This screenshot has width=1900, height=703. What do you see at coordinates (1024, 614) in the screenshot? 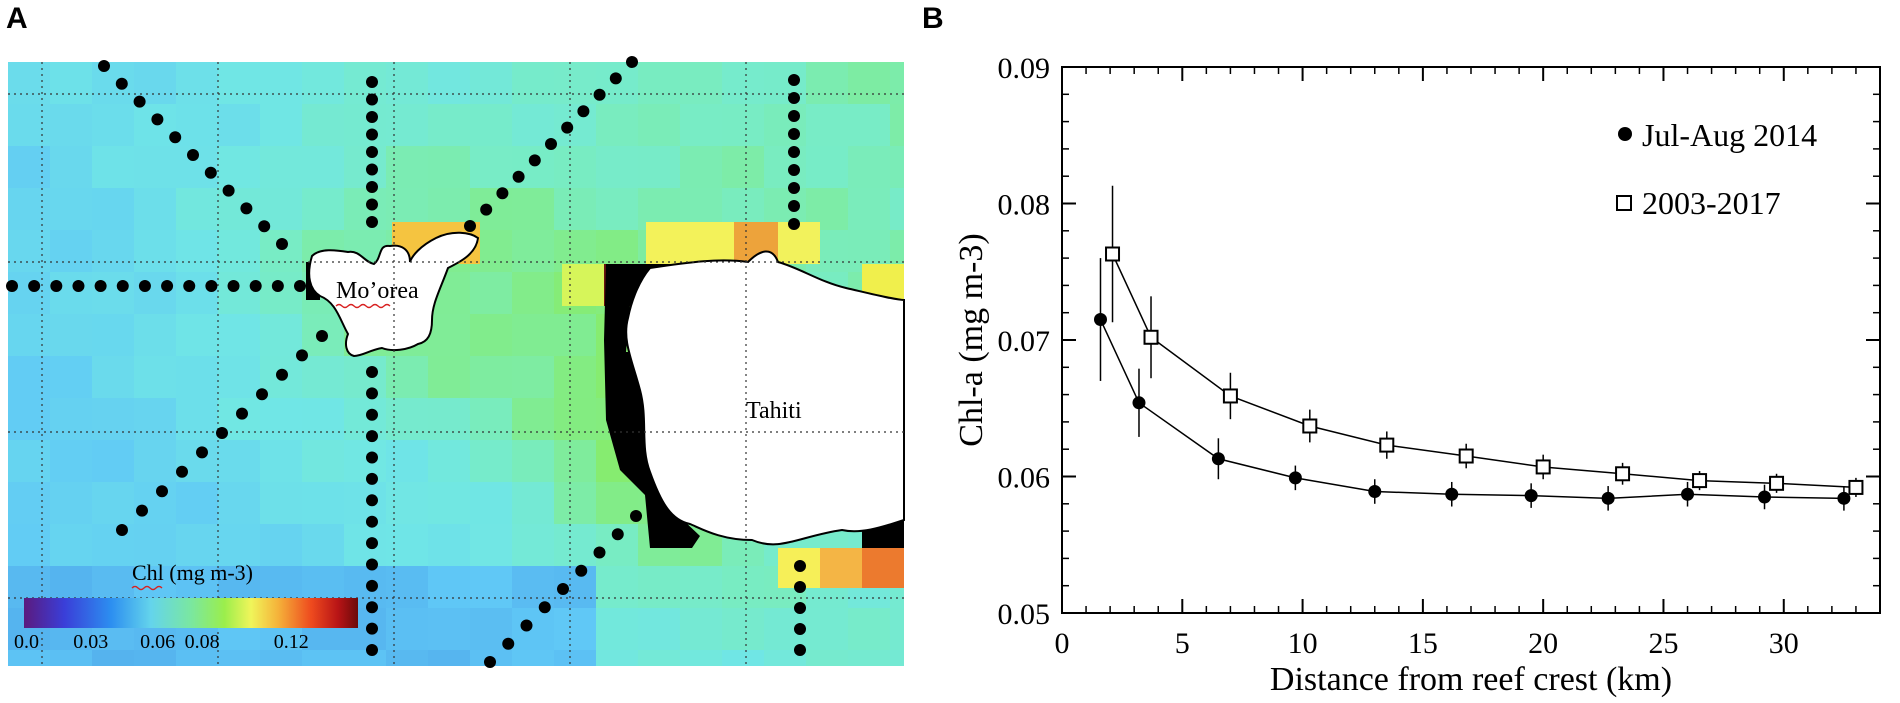
I see `y-tick-label: 0.05` at bounding box center [1024, 614].